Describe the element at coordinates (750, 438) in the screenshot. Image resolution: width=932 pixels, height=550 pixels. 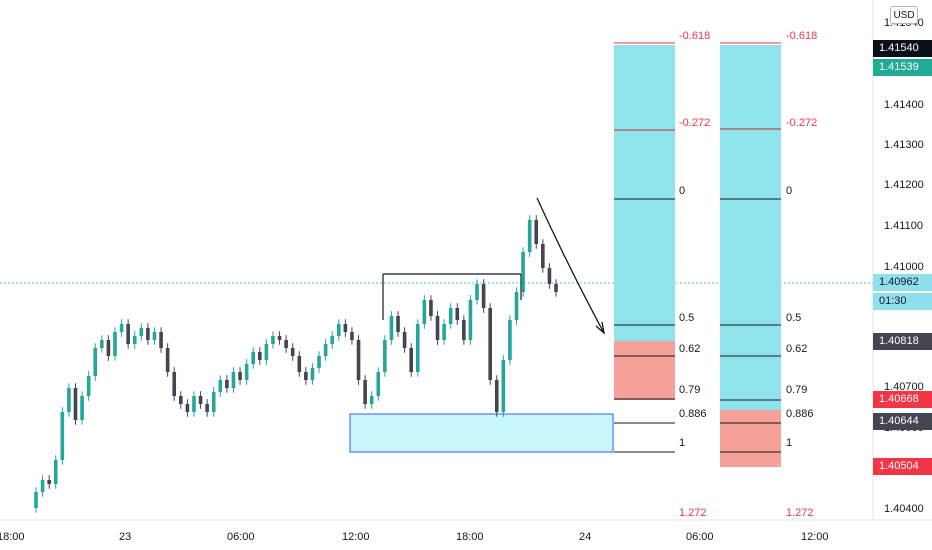
I see `fib-right-zone-red` at that location.